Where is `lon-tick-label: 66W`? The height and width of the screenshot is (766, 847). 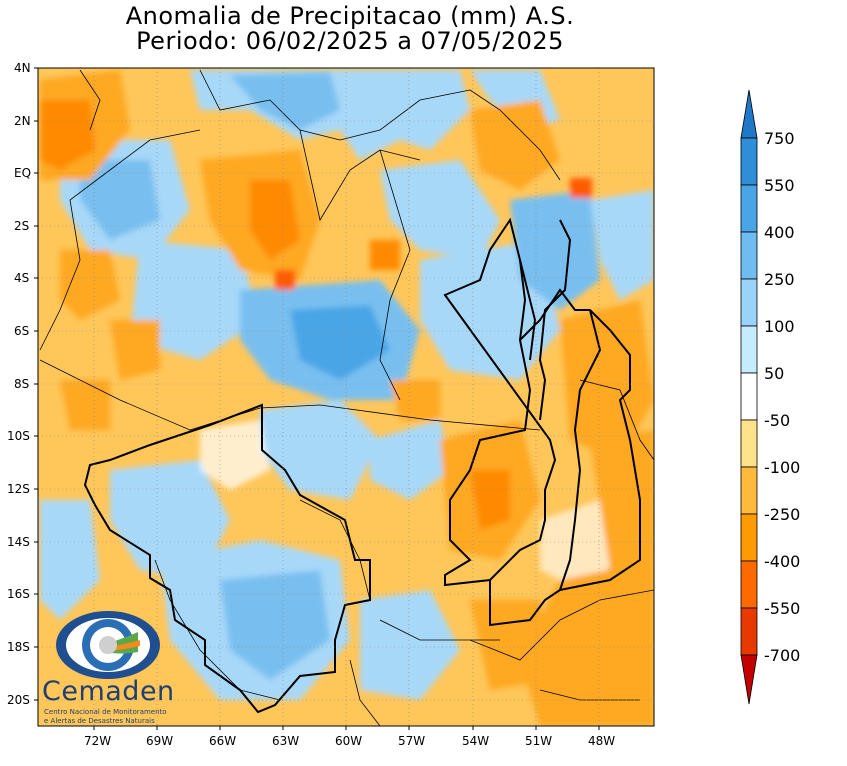
lon-tick-label: 66W is located at coordinates (223, 741).